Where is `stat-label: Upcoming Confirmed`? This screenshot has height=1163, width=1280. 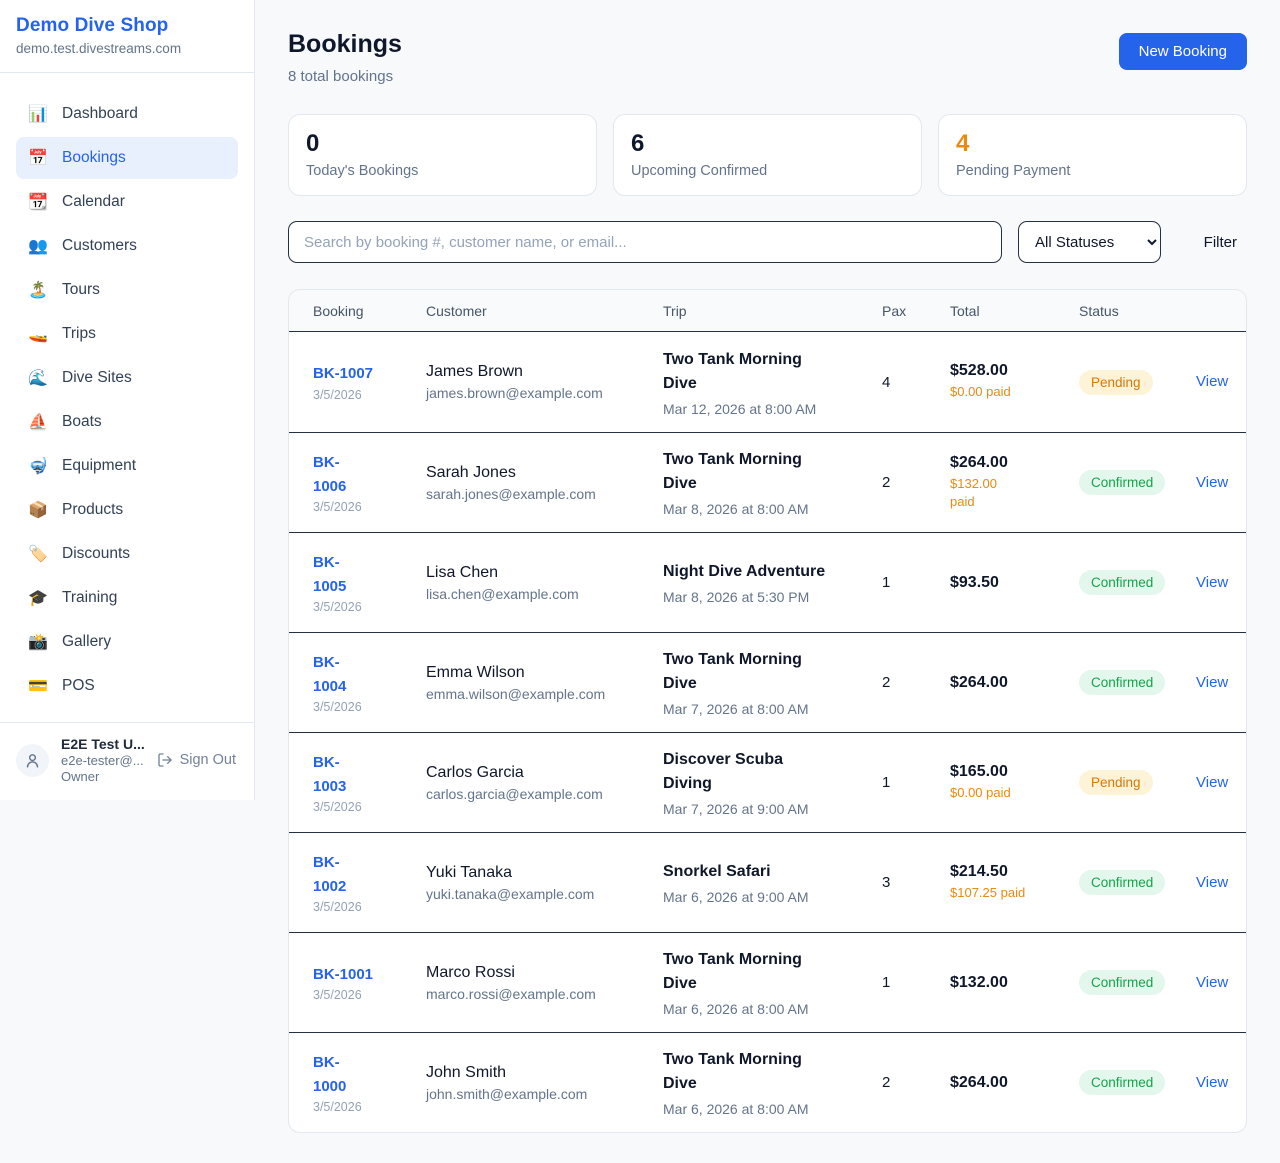
stat-label: Upcoming Confirmed is located at coordinates (699, 170).